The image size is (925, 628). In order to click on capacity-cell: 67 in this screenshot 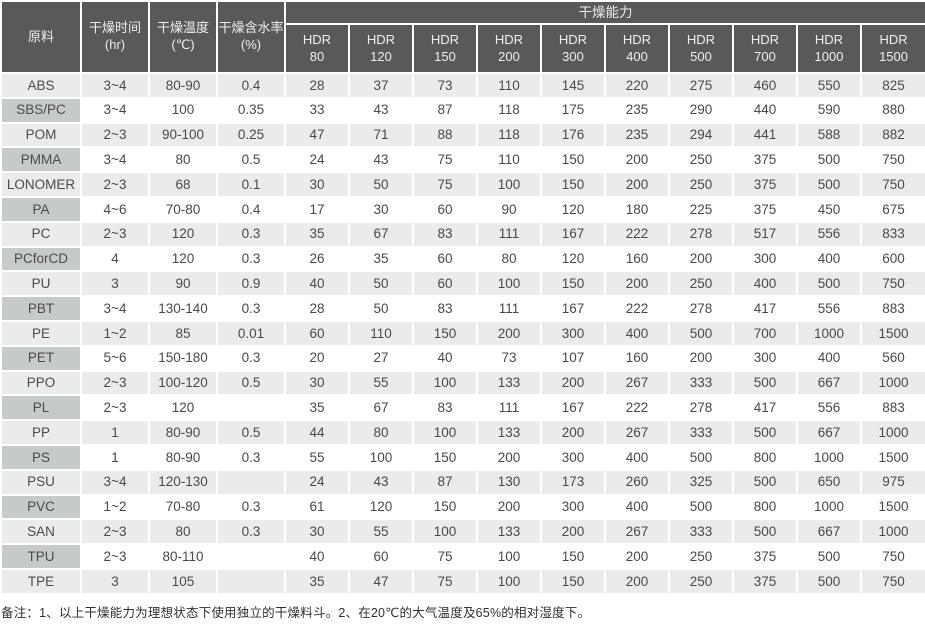, I will do `click(381, 408)`.